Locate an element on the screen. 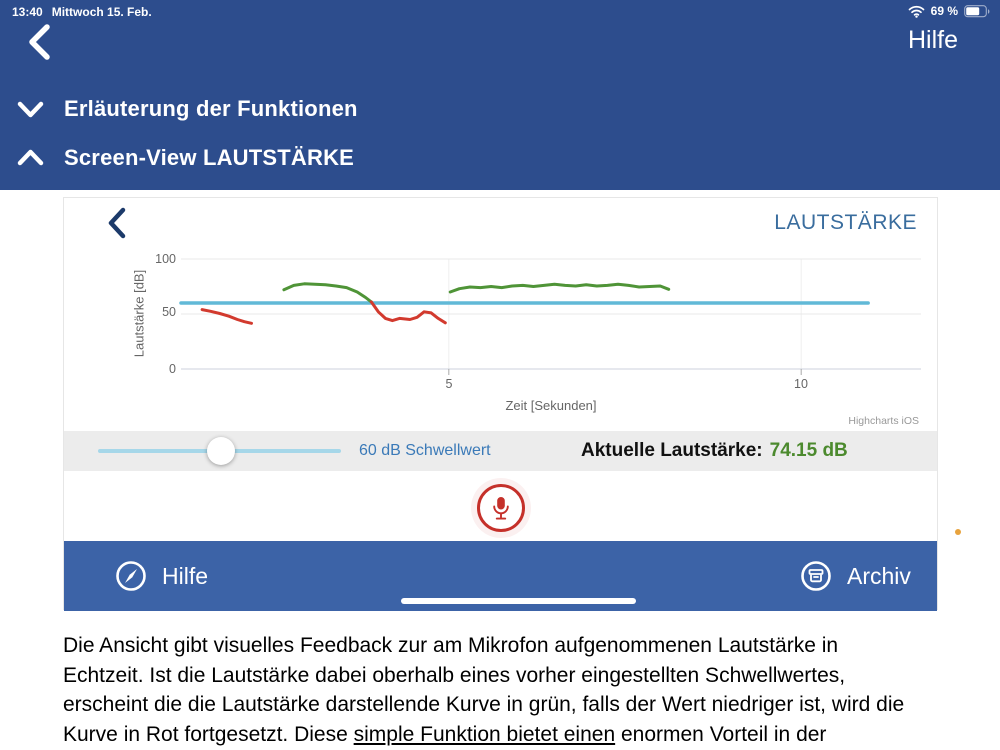  battery-icon is located at coordinates (977, 10).